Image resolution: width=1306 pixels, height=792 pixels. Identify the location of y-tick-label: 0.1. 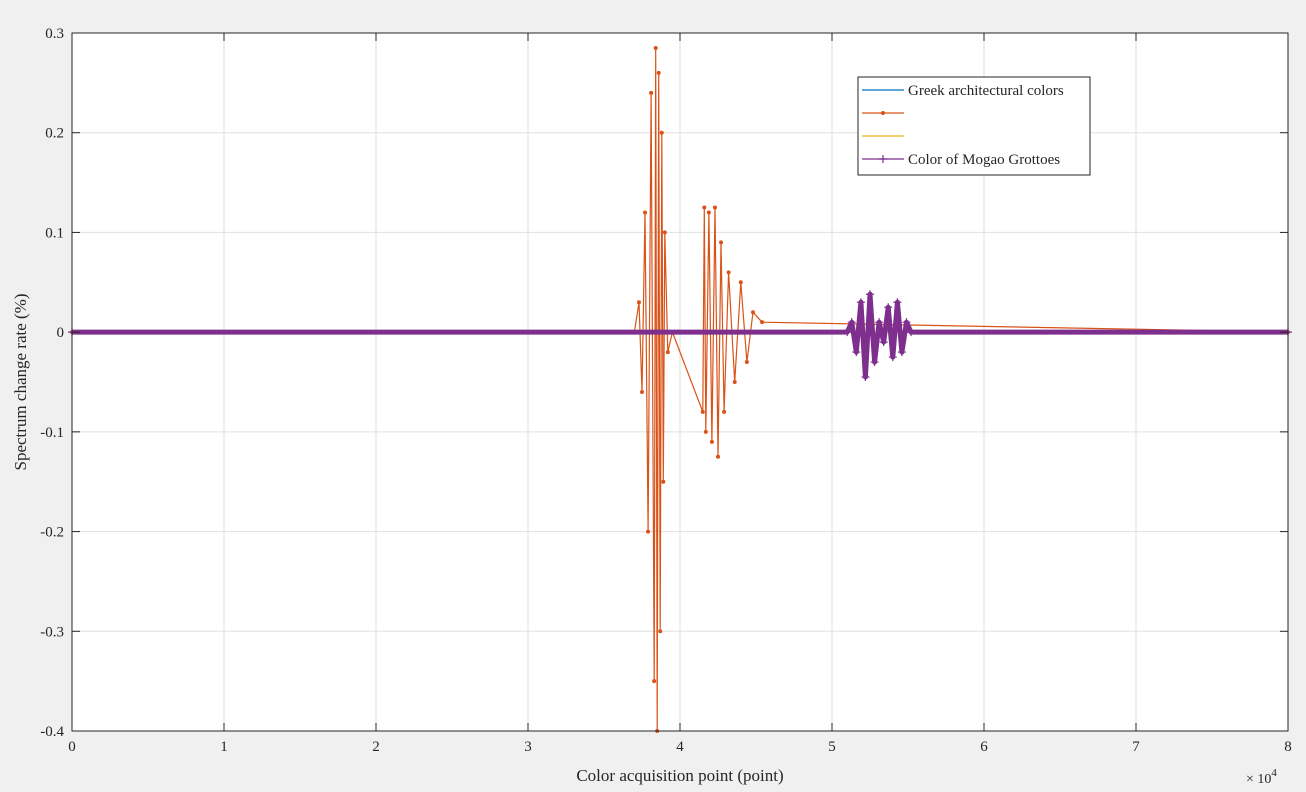
(54, 233).